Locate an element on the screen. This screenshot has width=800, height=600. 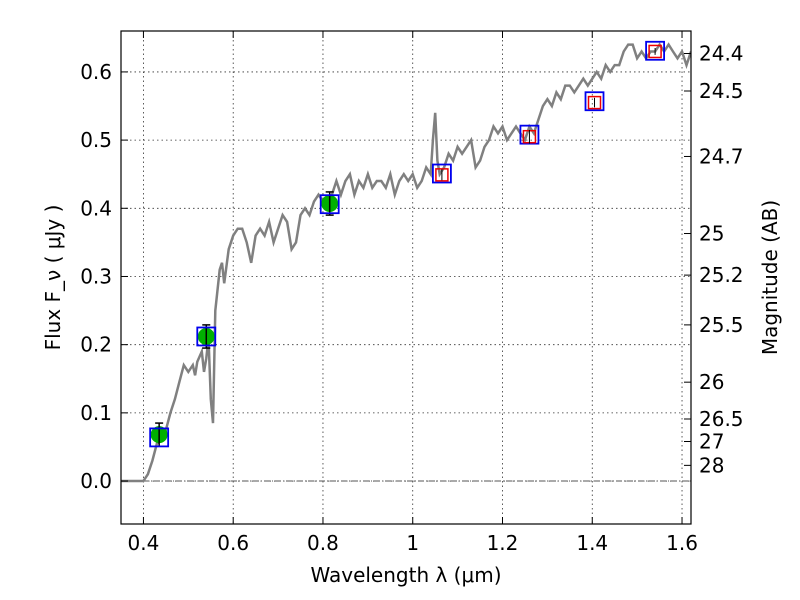
x-tick-label: 1.4 is located at coordinates (592, 543).